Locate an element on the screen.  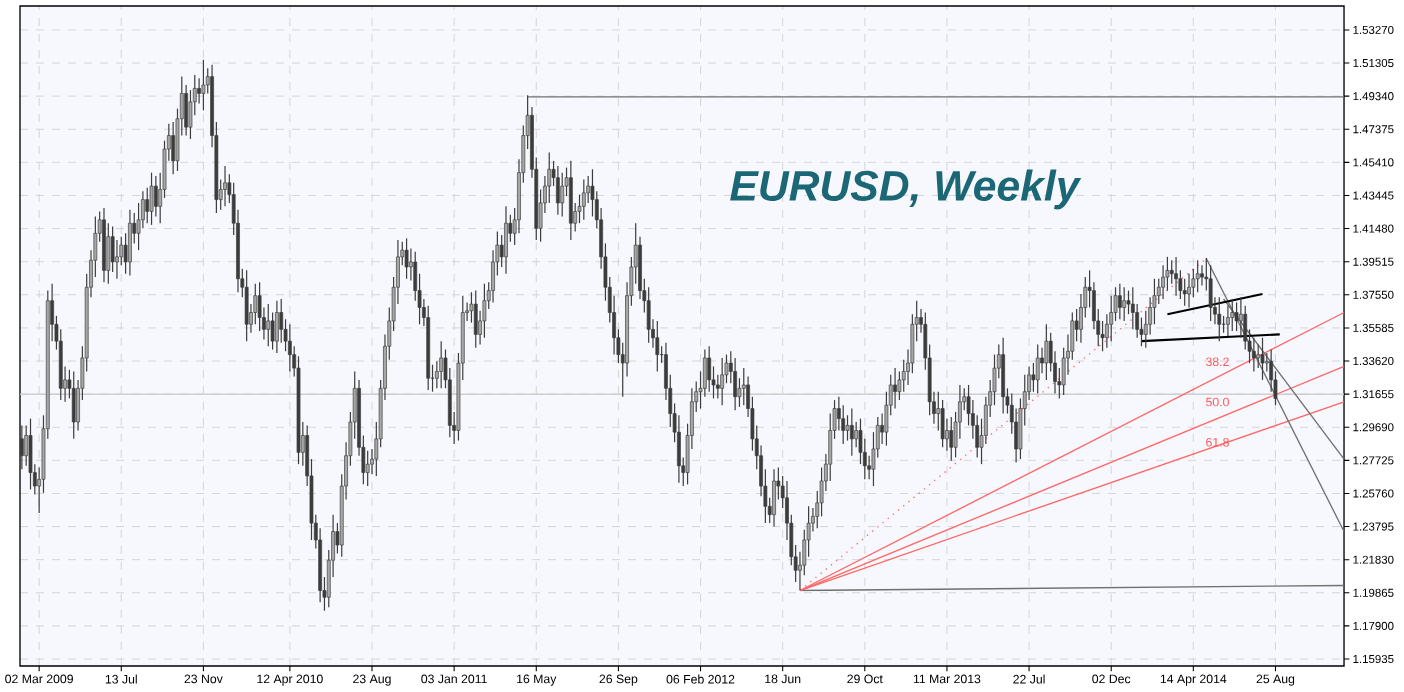
text: EURUSD, Weekly is located at coordinates (906, 189).